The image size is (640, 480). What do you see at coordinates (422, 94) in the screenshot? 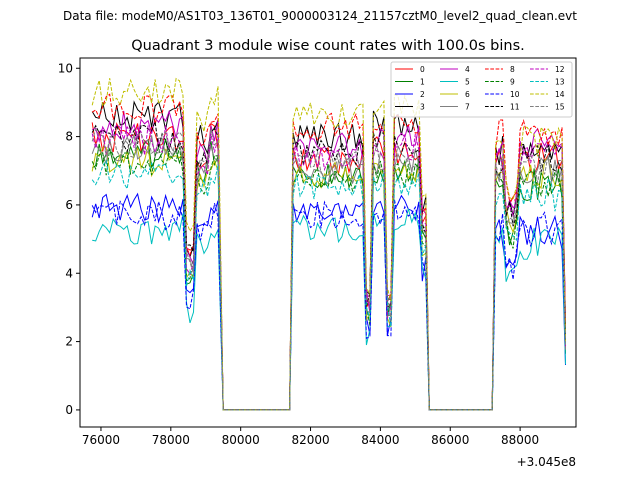
I see `legend-label: 2` at bounding box center [422, 94].